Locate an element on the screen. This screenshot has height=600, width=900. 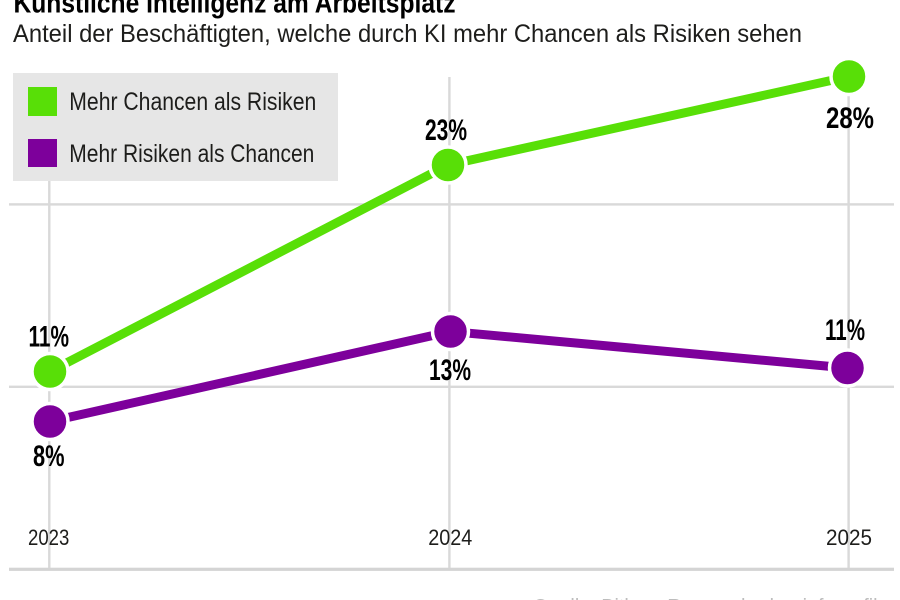
svg-text:Quelle: Bitkom Research, dpa-i: Quelle: Bitkom Research, dpa-infografik is located at coordinates (708, 598).